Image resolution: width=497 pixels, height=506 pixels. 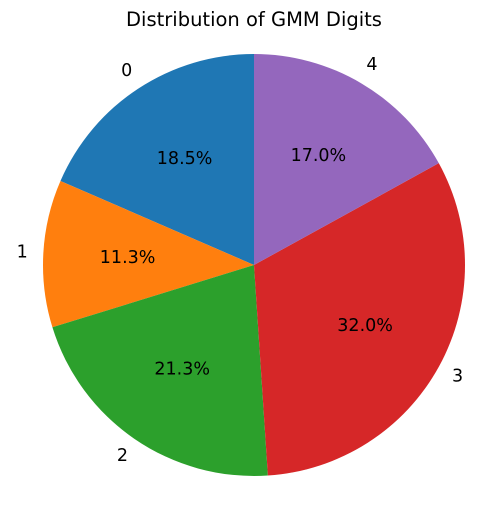 I want to click on slice-percent-2: 21.3%, so click(x=182, y=369).